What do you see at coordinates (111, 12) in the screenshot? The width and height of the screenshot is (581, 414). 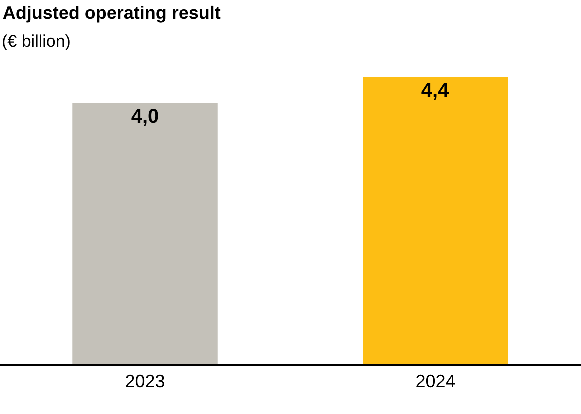 I see `chart-title: Adjusted operating result` at bounding box center [111, 12].